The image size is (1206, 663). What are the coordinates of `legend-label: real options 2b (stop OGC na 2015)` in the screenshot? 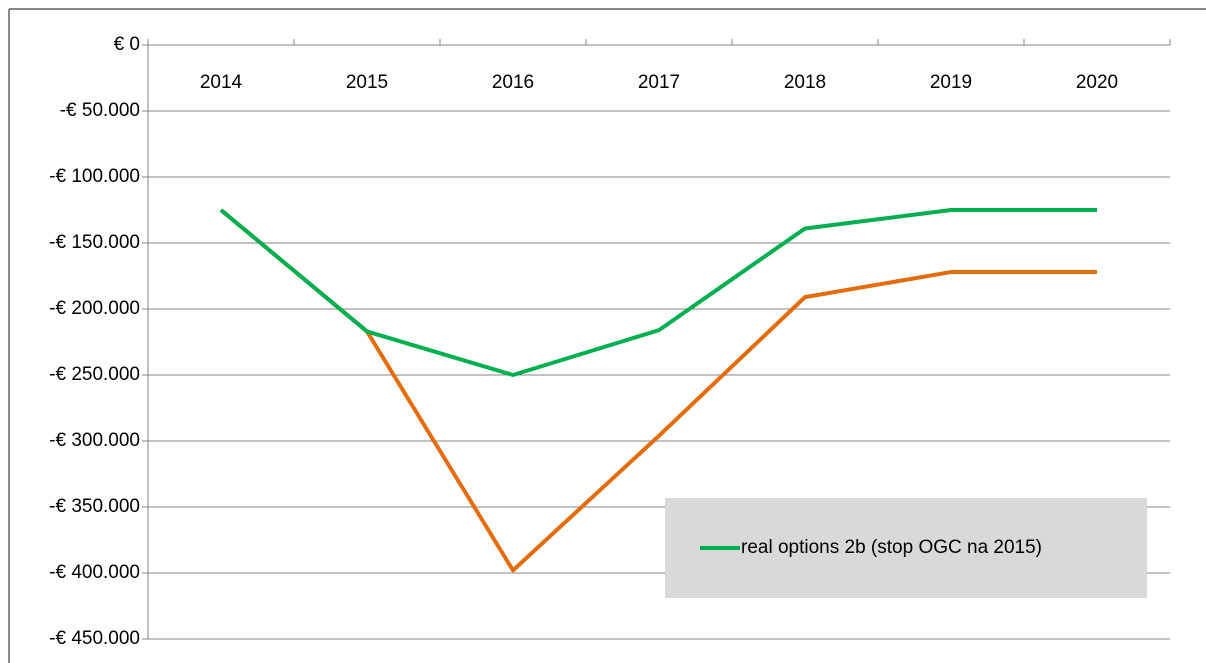 It's located at (891, 547).